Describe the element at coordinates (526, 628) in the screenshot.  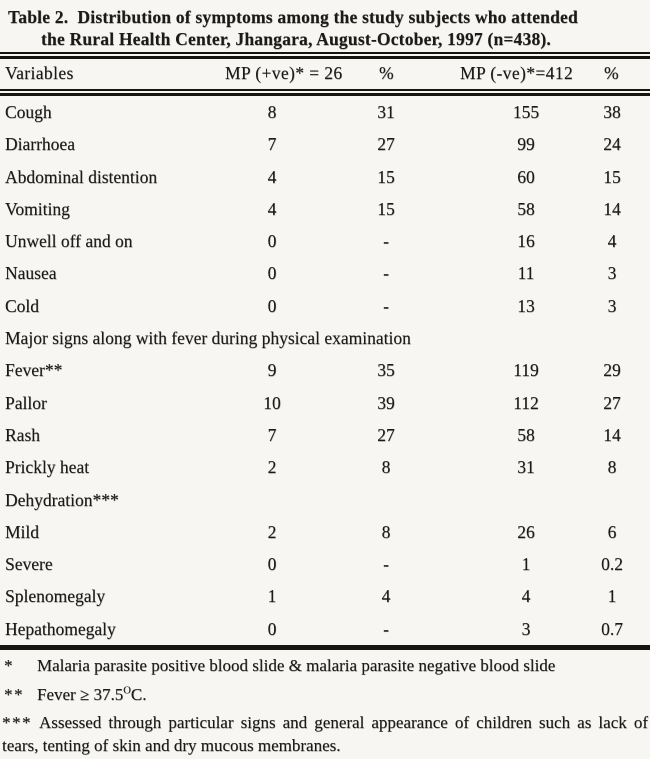
I see `cell-mp-neg-count: 3` at that location.